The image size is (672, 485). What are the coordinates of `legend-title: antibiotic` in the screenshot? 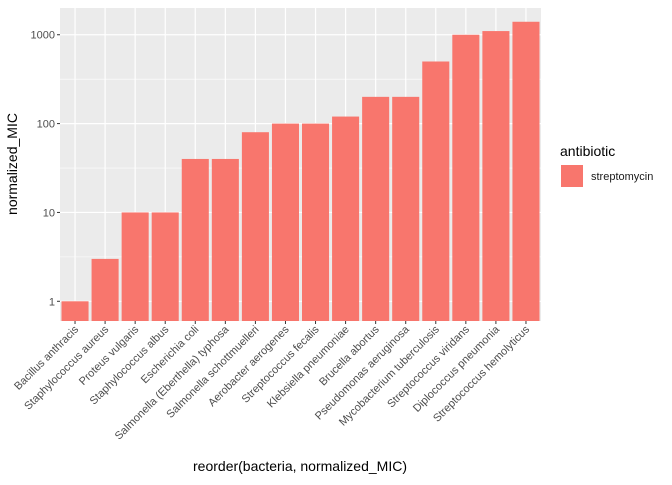 It's located at (587, 151).